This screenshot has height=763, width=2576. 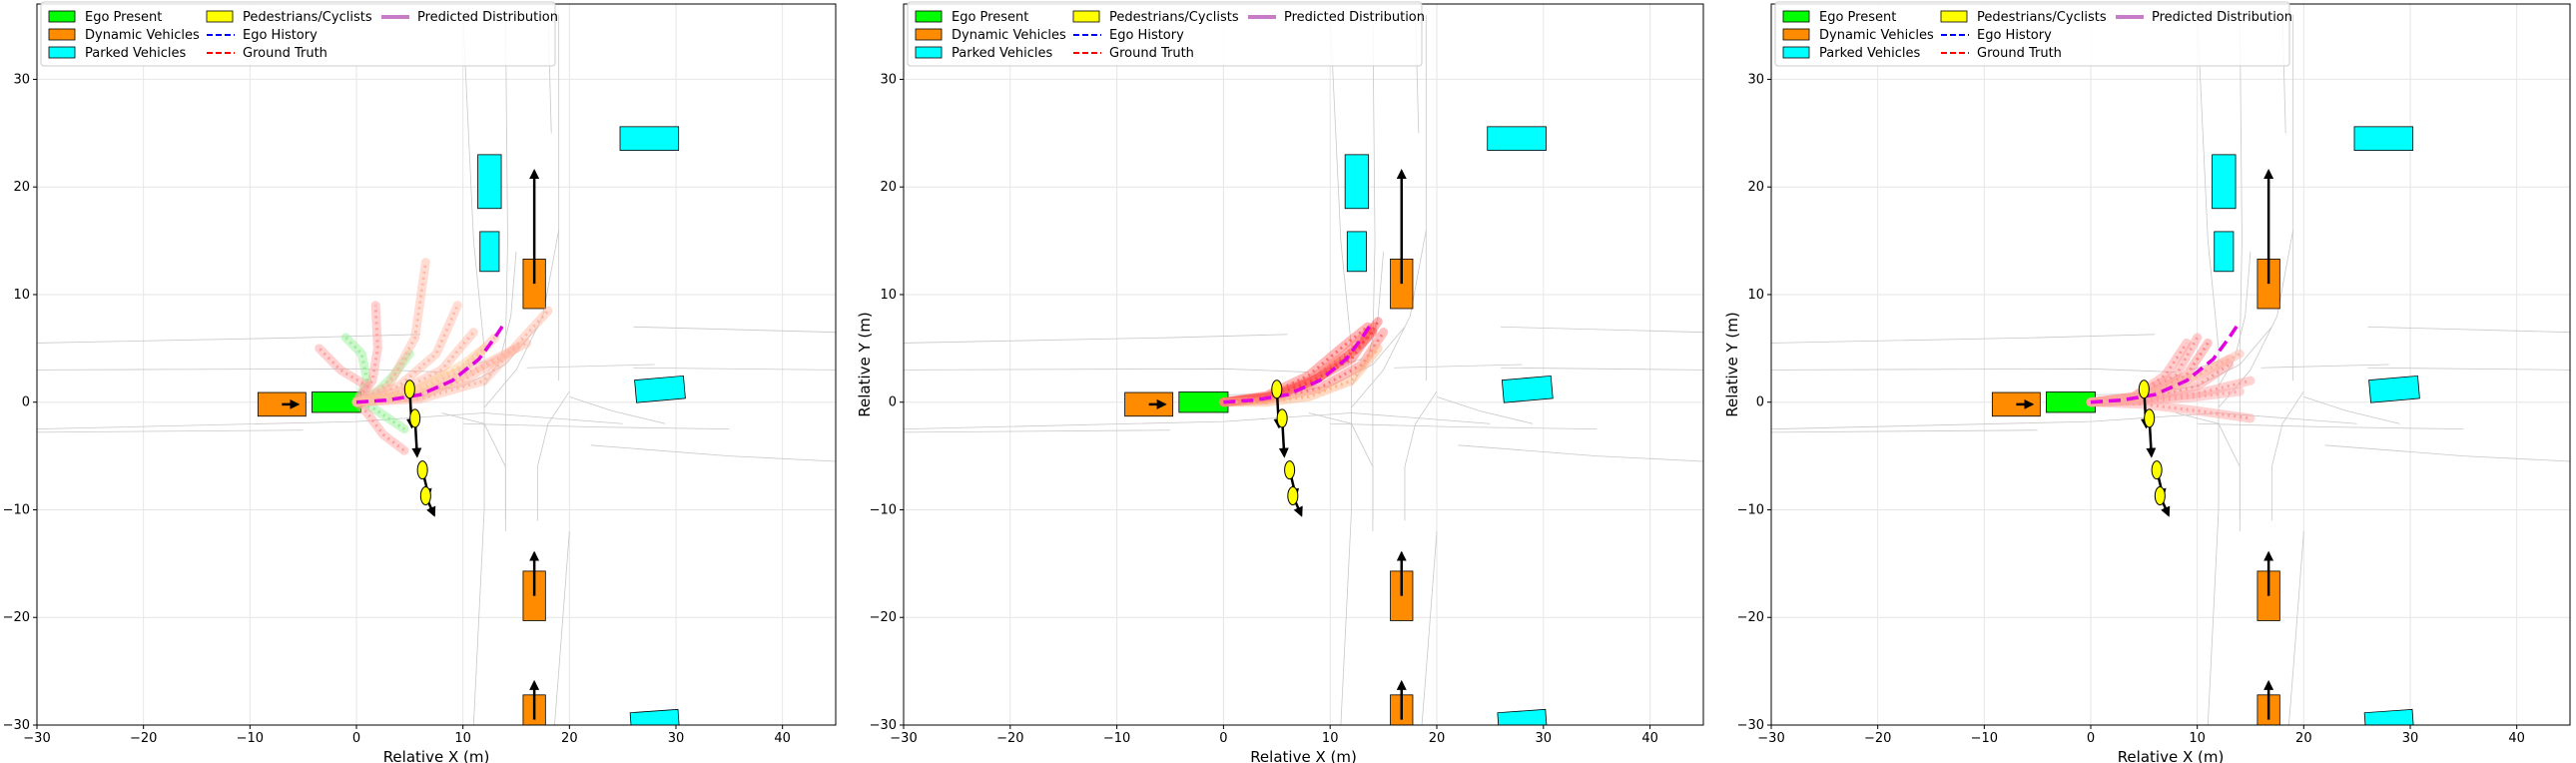 What do you see at coordinates (1354, 17) in the screenshot?
I see `legend-entry: Predicted Distribution` at bounding box center [1354, 17].